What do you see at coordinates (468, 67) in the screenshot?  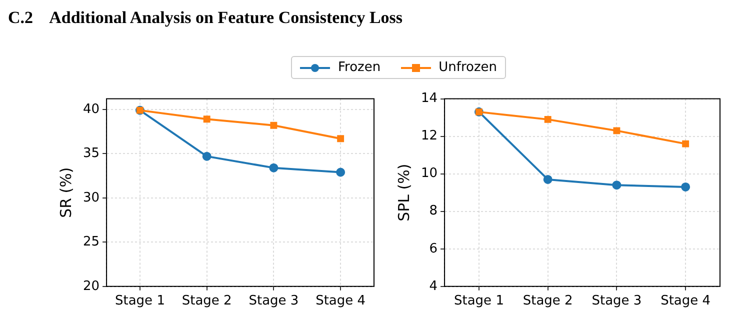 I see `legend-label: Unfrozen` at bounding box center [468, 67].